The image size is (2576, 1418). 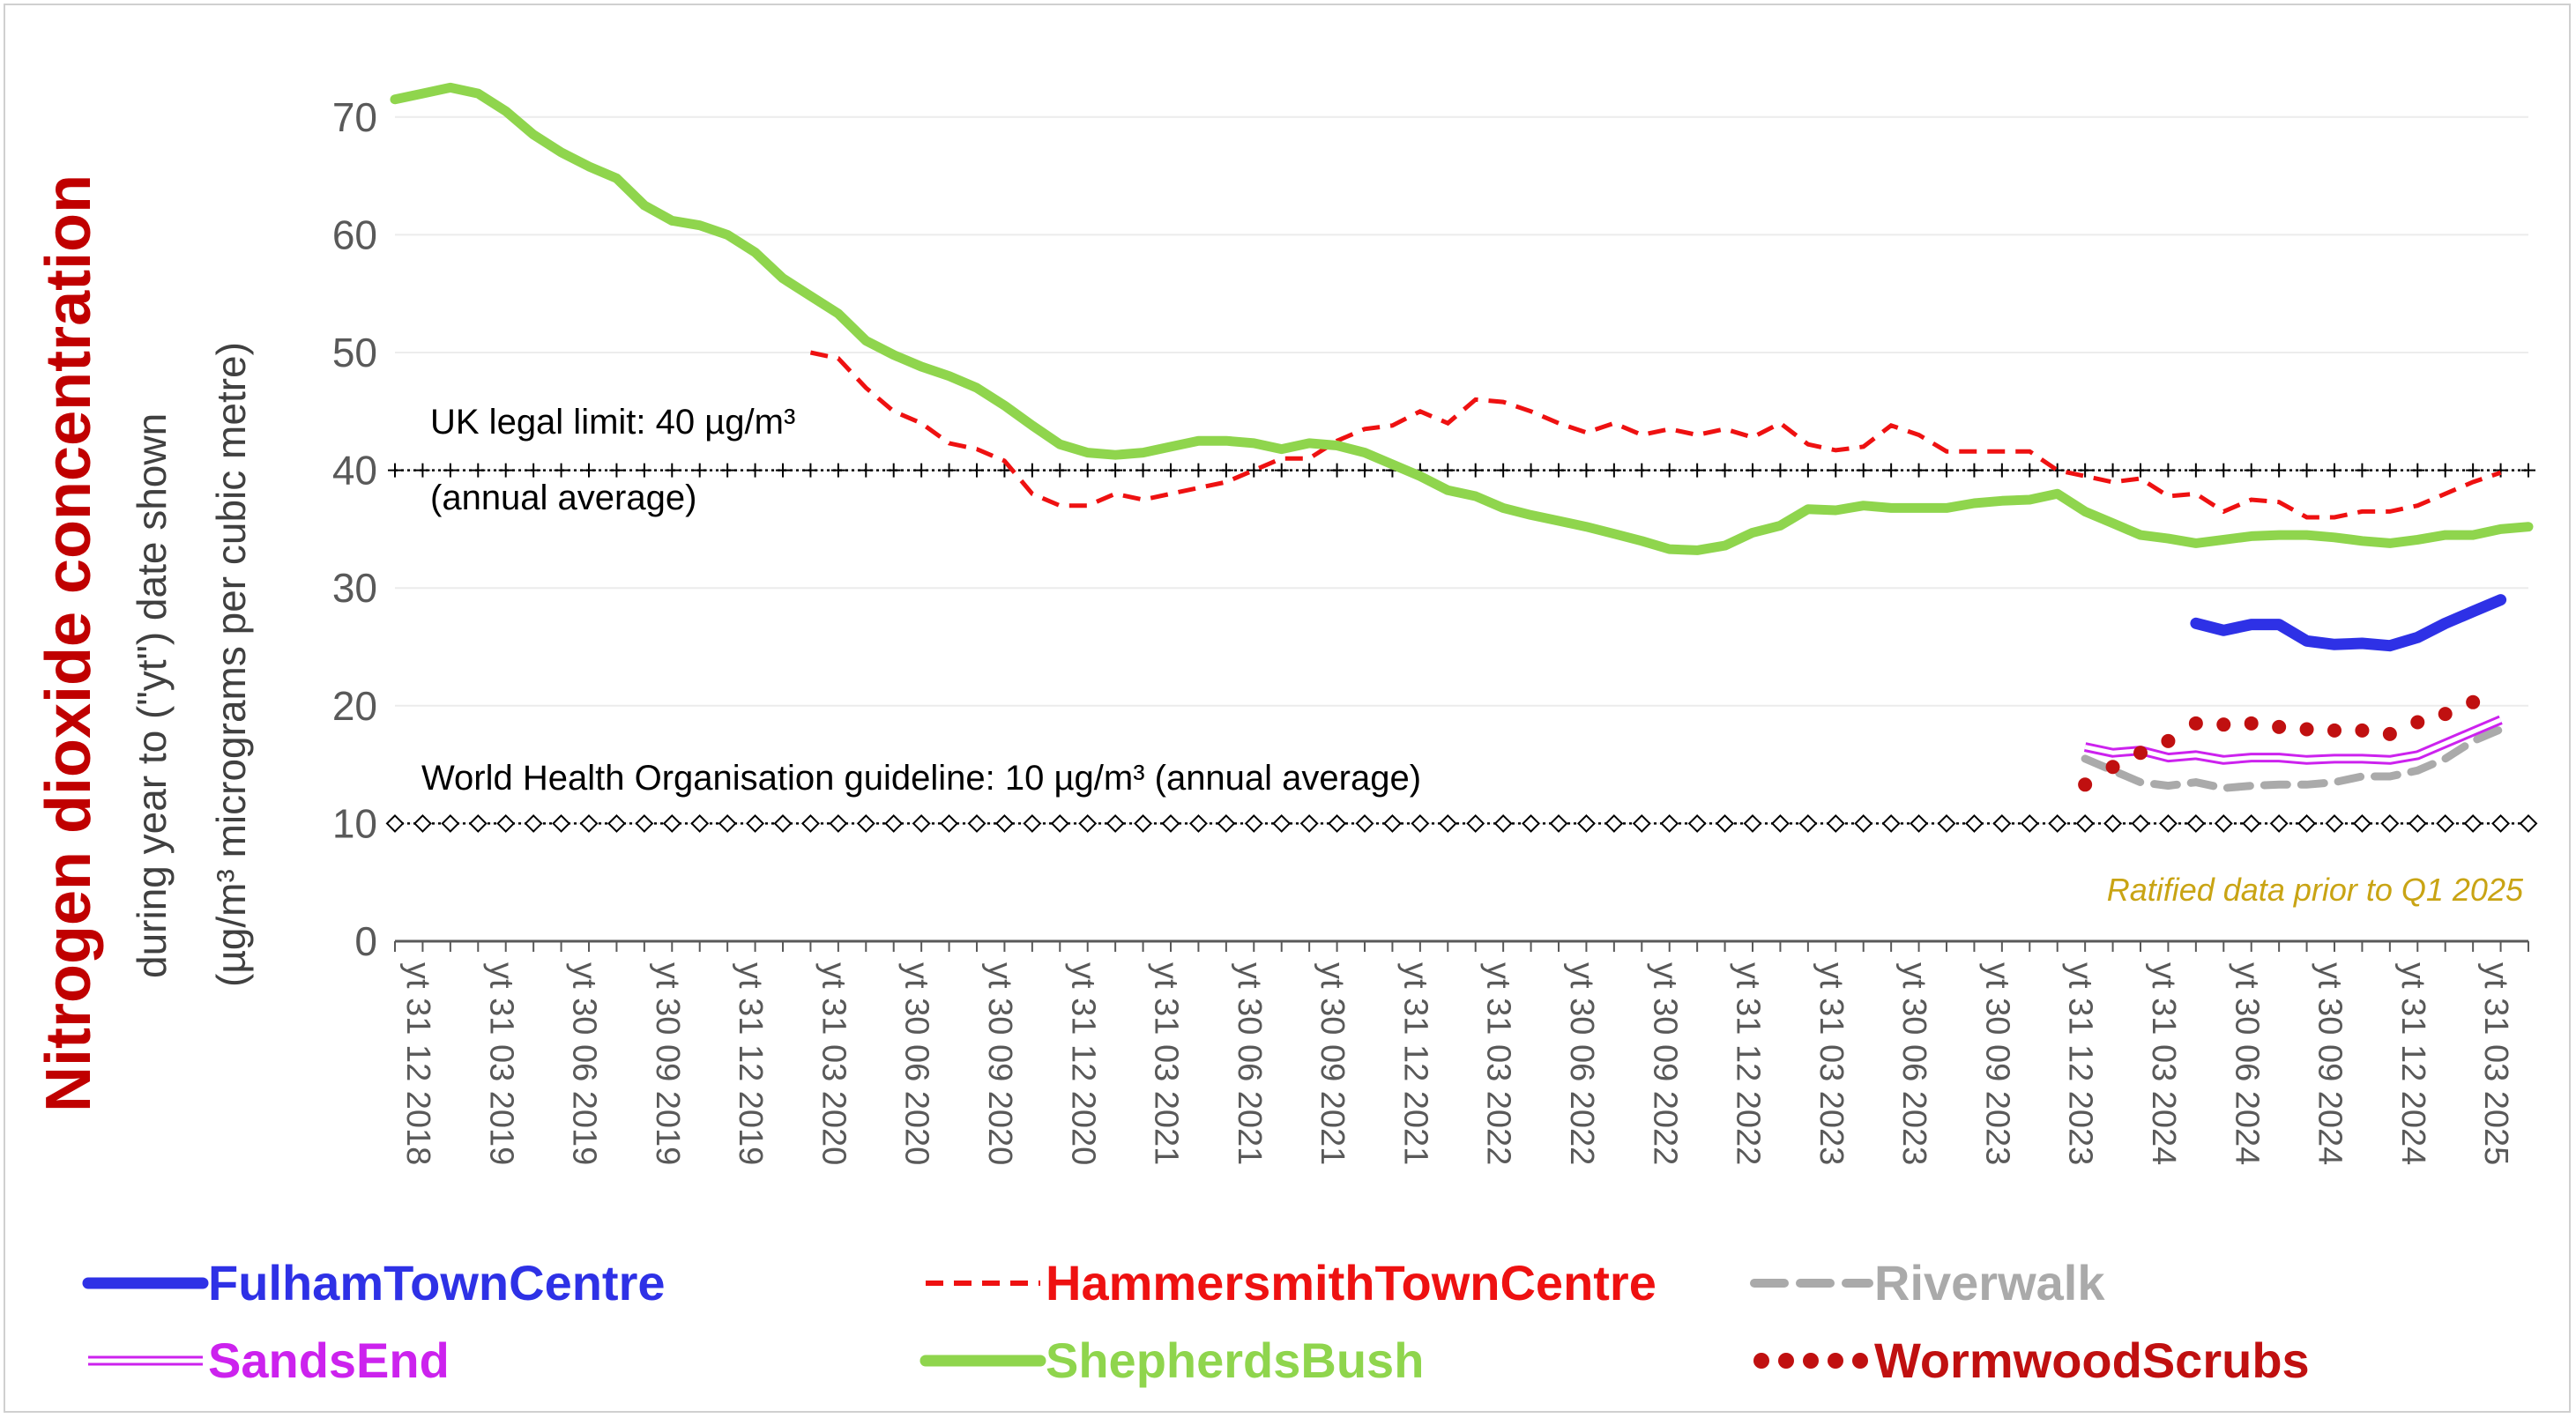 What do you see at coordinates (355, 471) in the screenshot?
I see `y-tick-label: 40` at bounding box center [355, 471].